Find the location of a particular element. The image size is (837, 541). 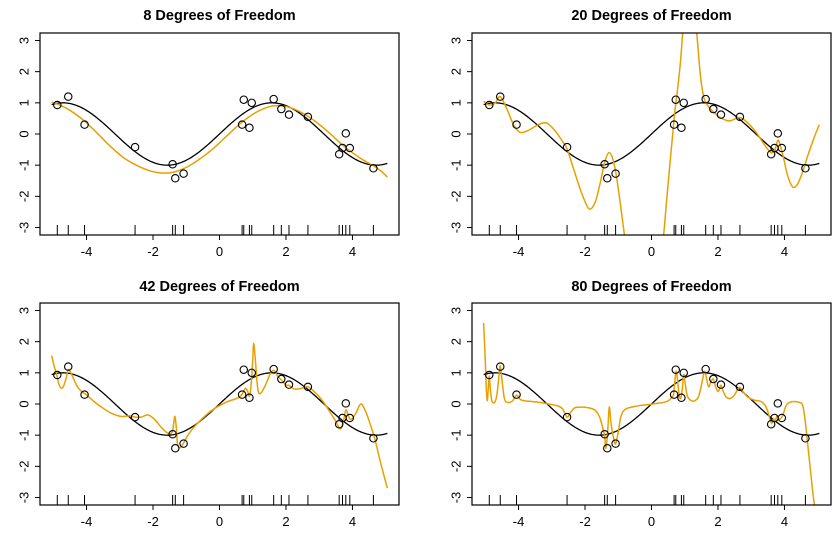

panel-title-42df: 42 Degrees of Freedom is located at coordinates (219, 287).